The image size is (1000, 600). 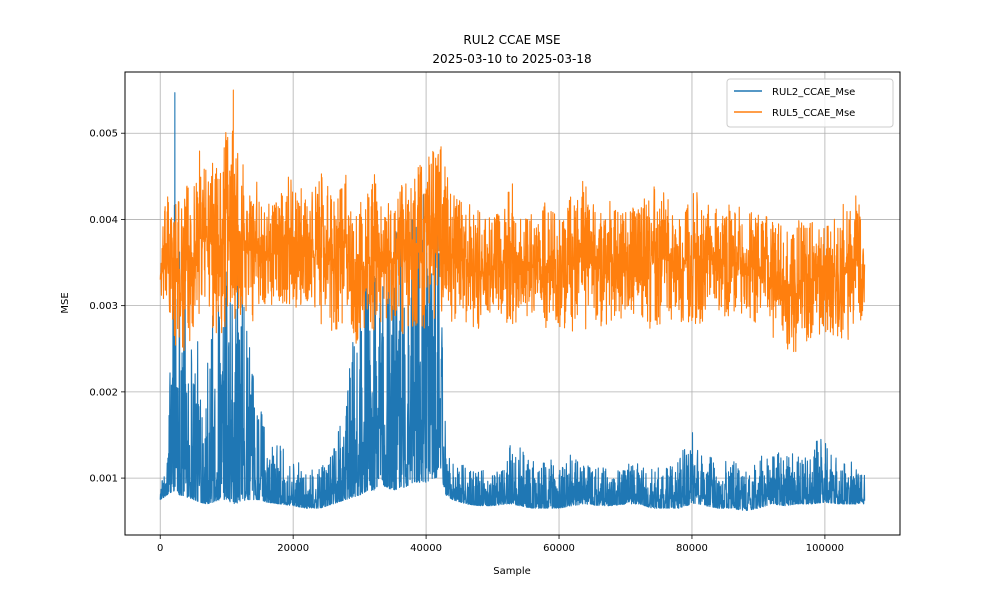 What do you see at coordinates (825, 548) in the screenshot?
I see `x-tick-label: 100000` at bounding box center [825, 548].